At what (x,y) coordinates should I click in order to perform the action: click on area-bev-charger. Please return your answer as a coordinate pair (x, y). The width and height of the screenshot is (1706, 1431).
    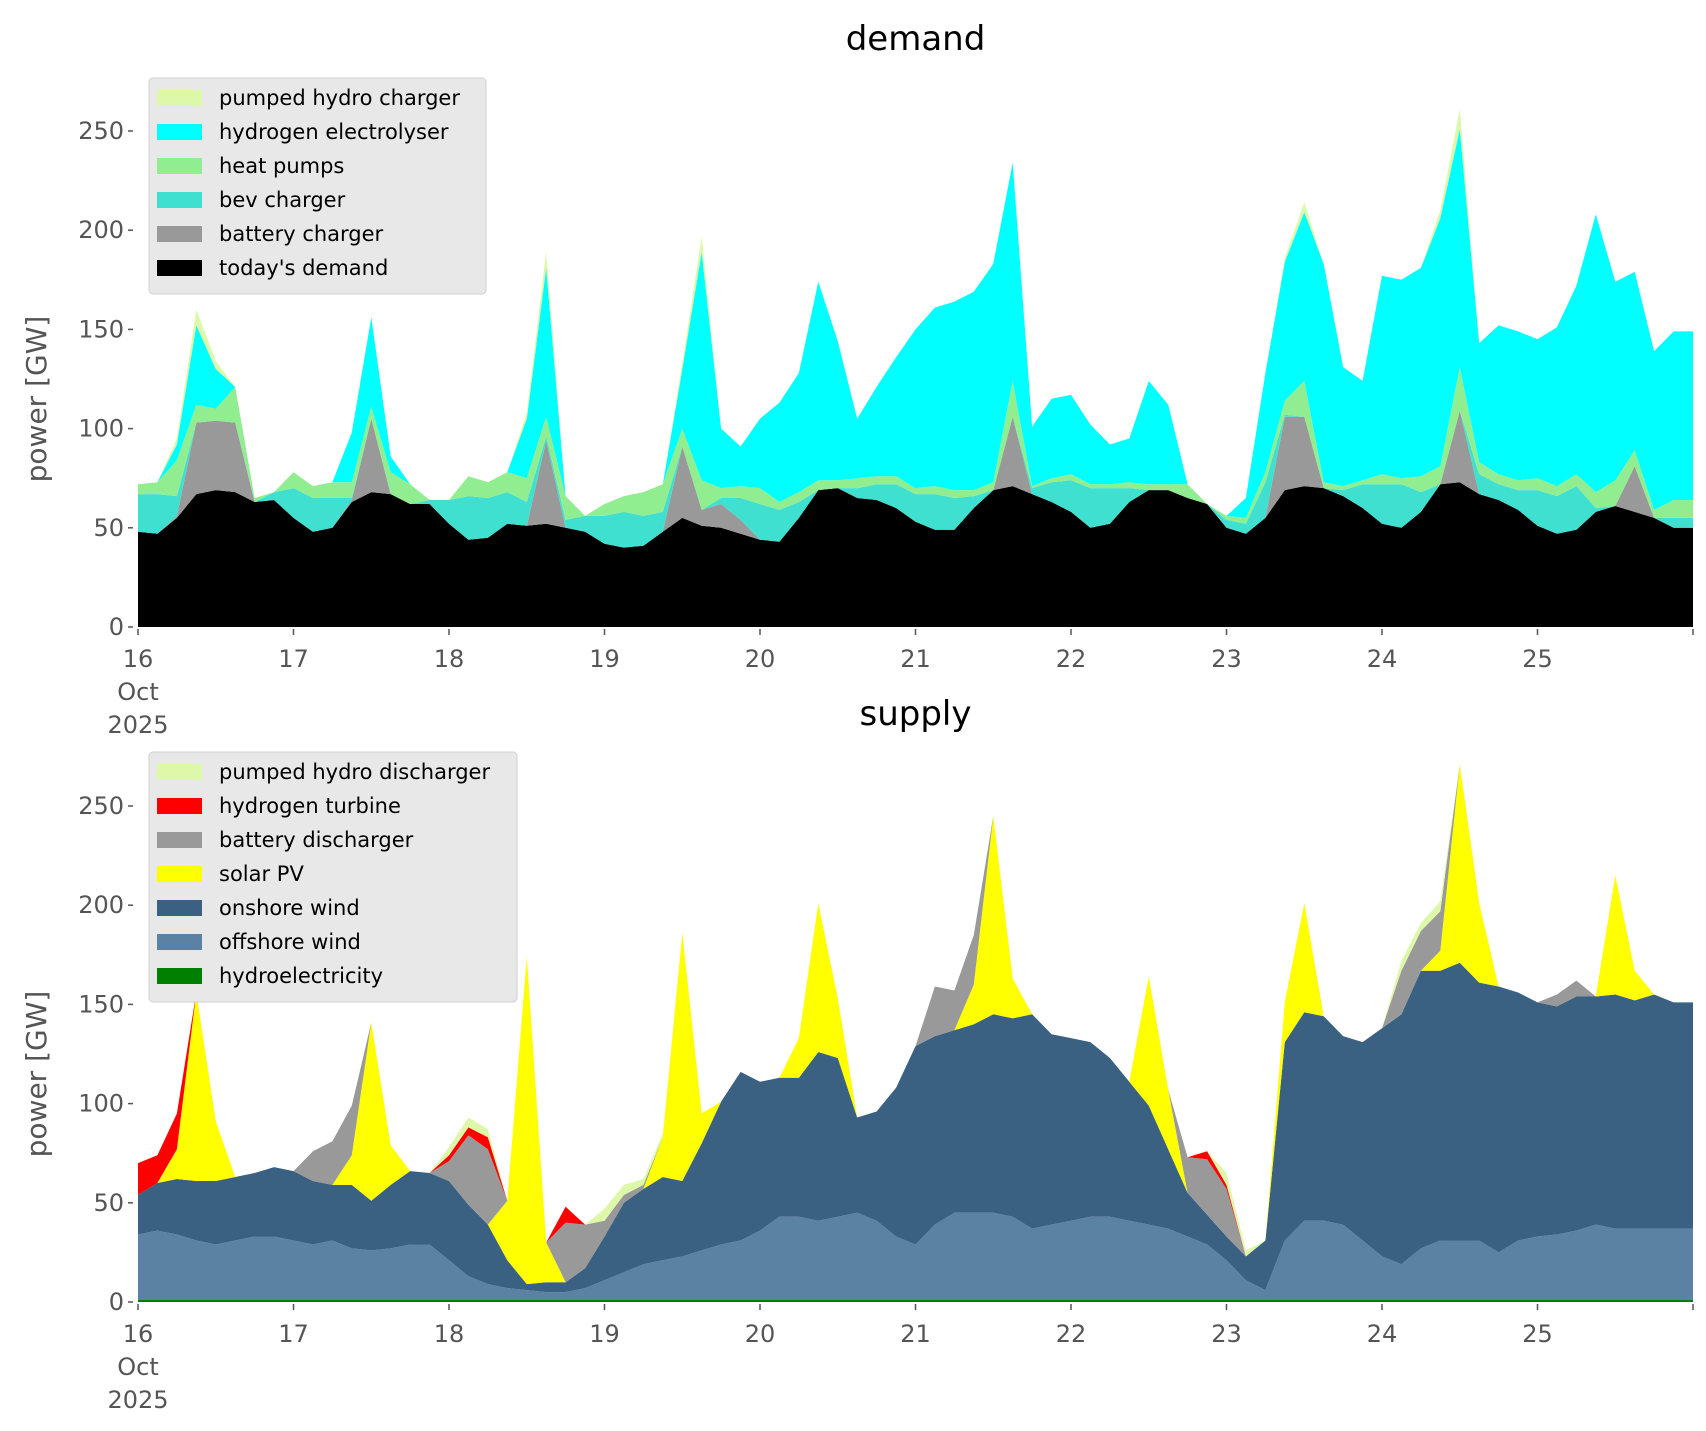
    Looking at the image, I should click on (915, 479).